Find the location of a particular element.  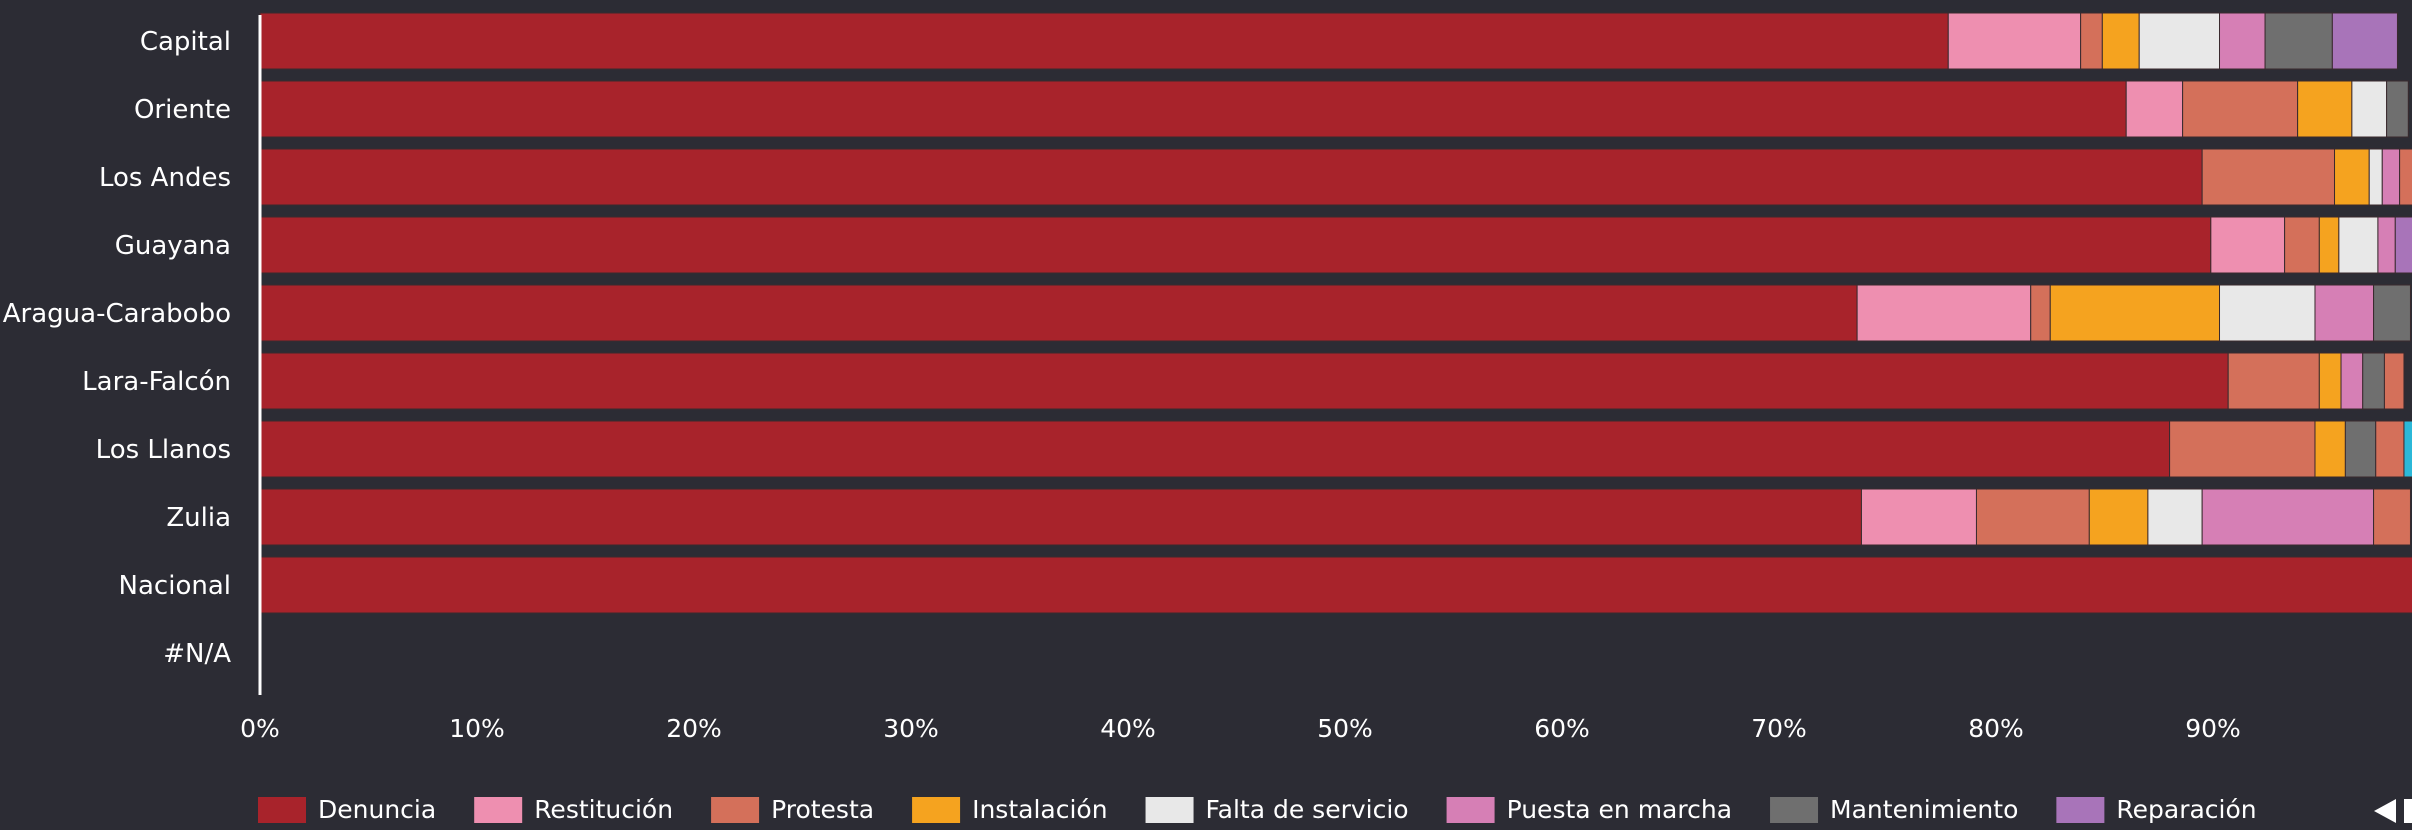

x-tick-label: 90% is located at coordinates (2213, 728).